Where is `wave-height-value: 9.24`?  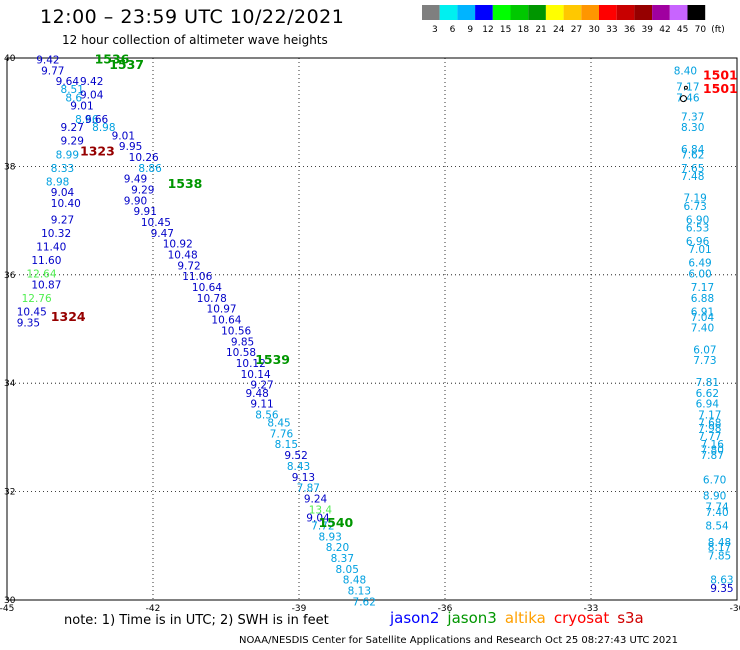
wave-height-value: 9.24 is located at coordinates (316, 499).